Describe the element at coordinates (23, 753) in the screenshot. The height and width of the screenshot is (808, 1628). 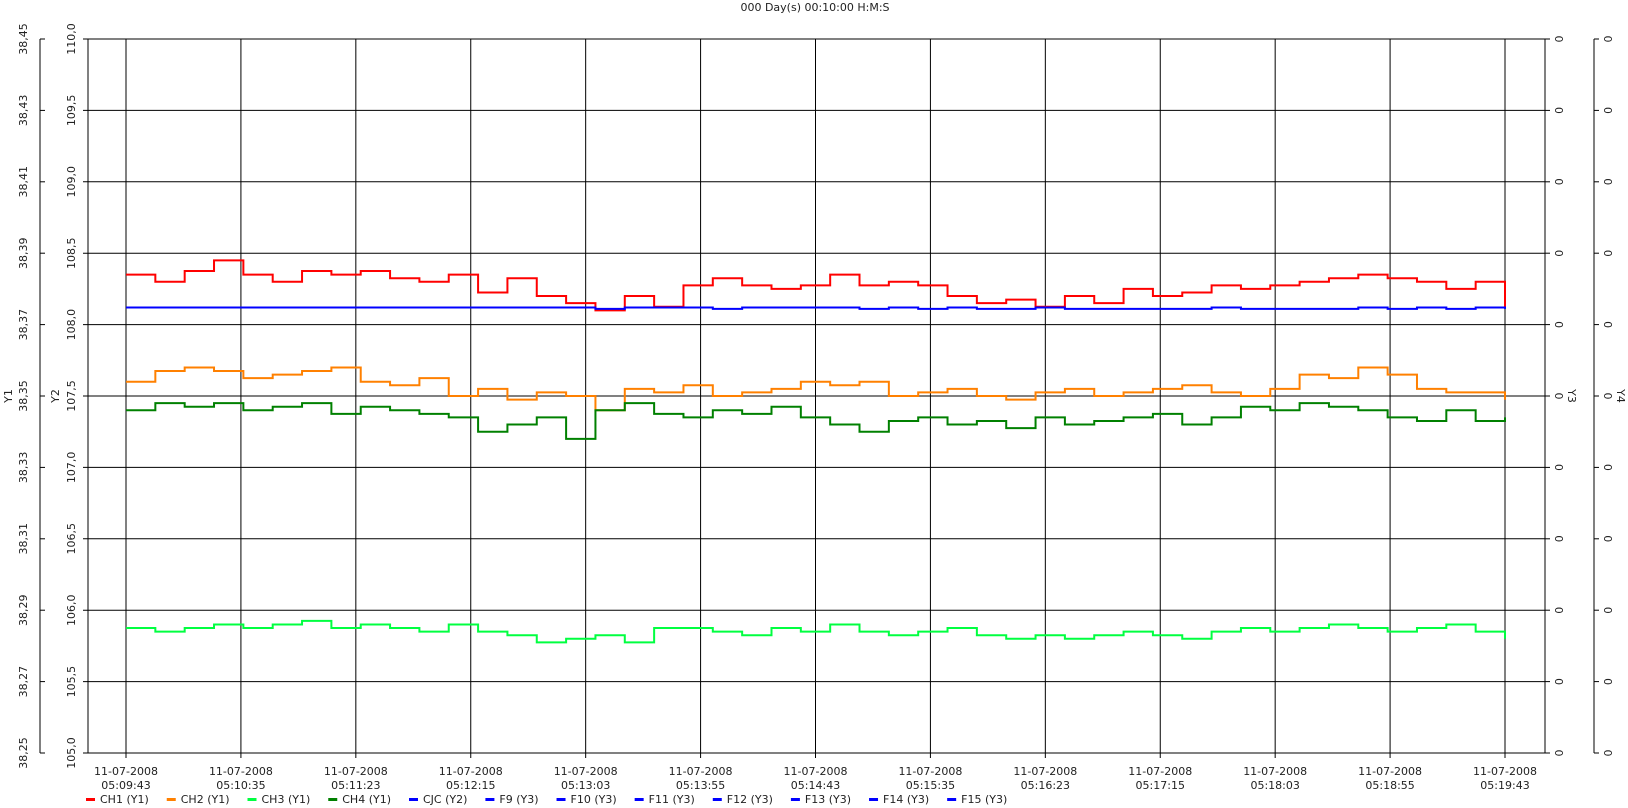
I see `y1-tick-label: 38,25` at that location.